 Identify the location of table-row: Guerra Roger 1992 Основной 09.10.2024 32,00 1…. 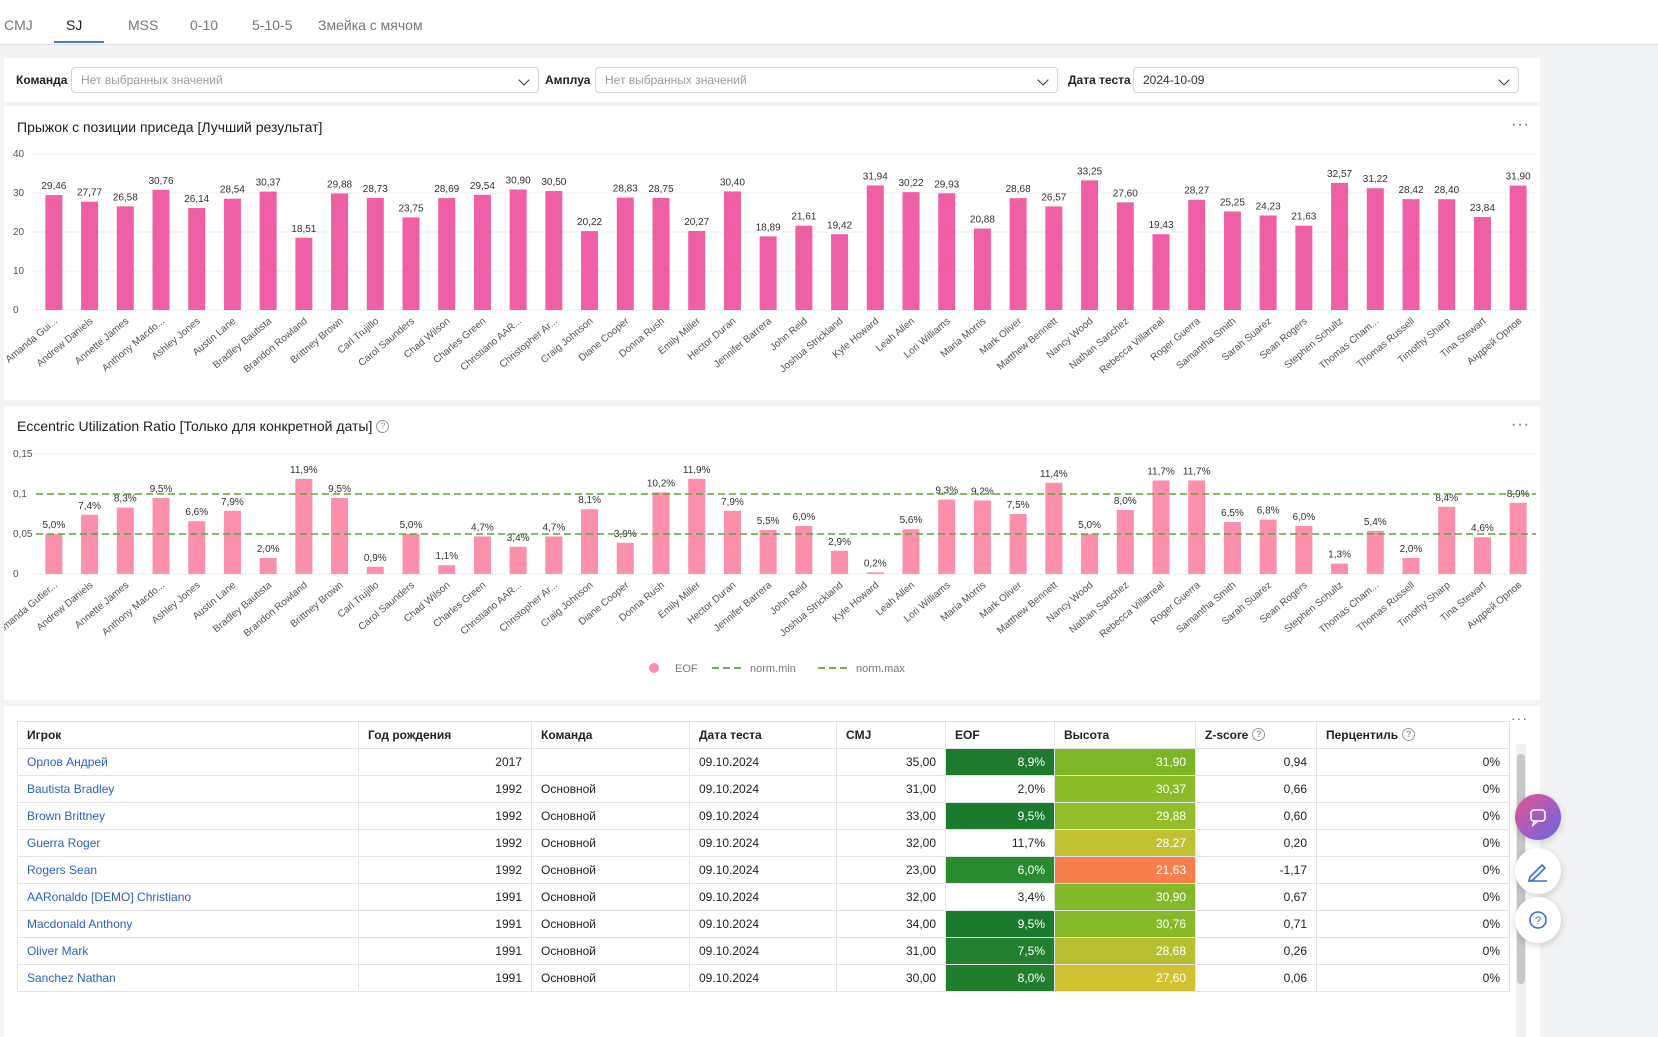
(763, 843).